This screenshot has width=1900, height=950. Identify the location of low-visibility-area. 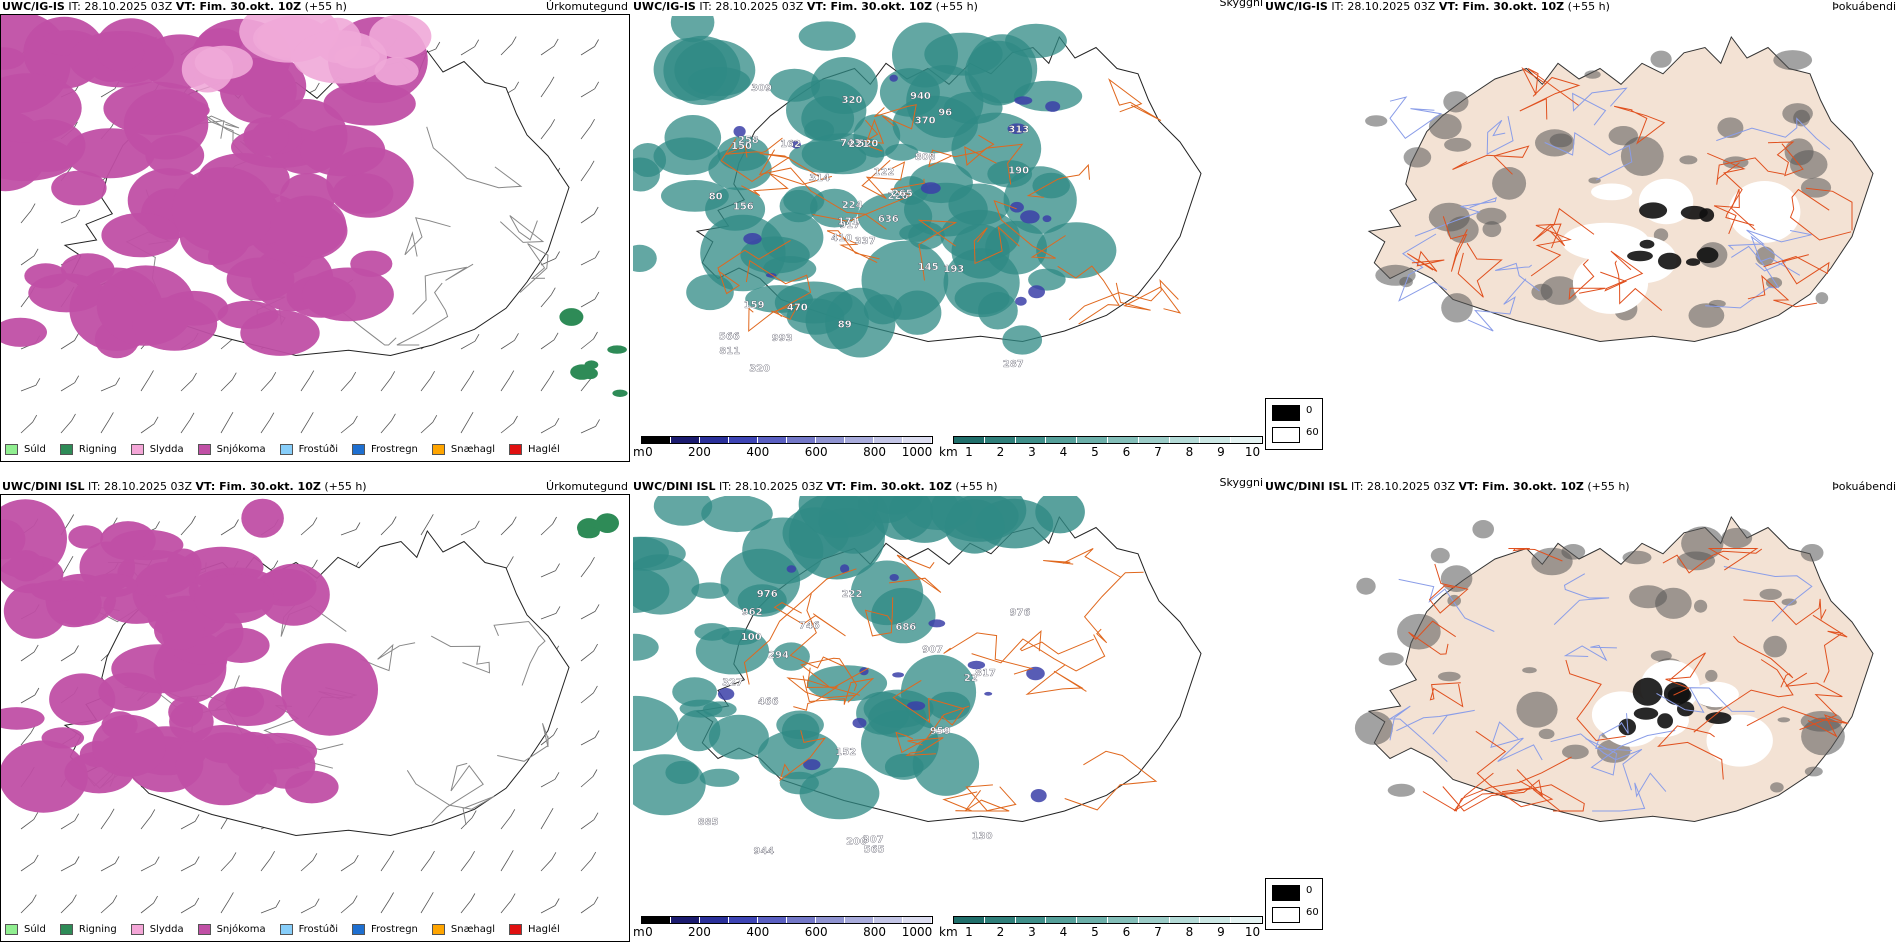
(875, 187).